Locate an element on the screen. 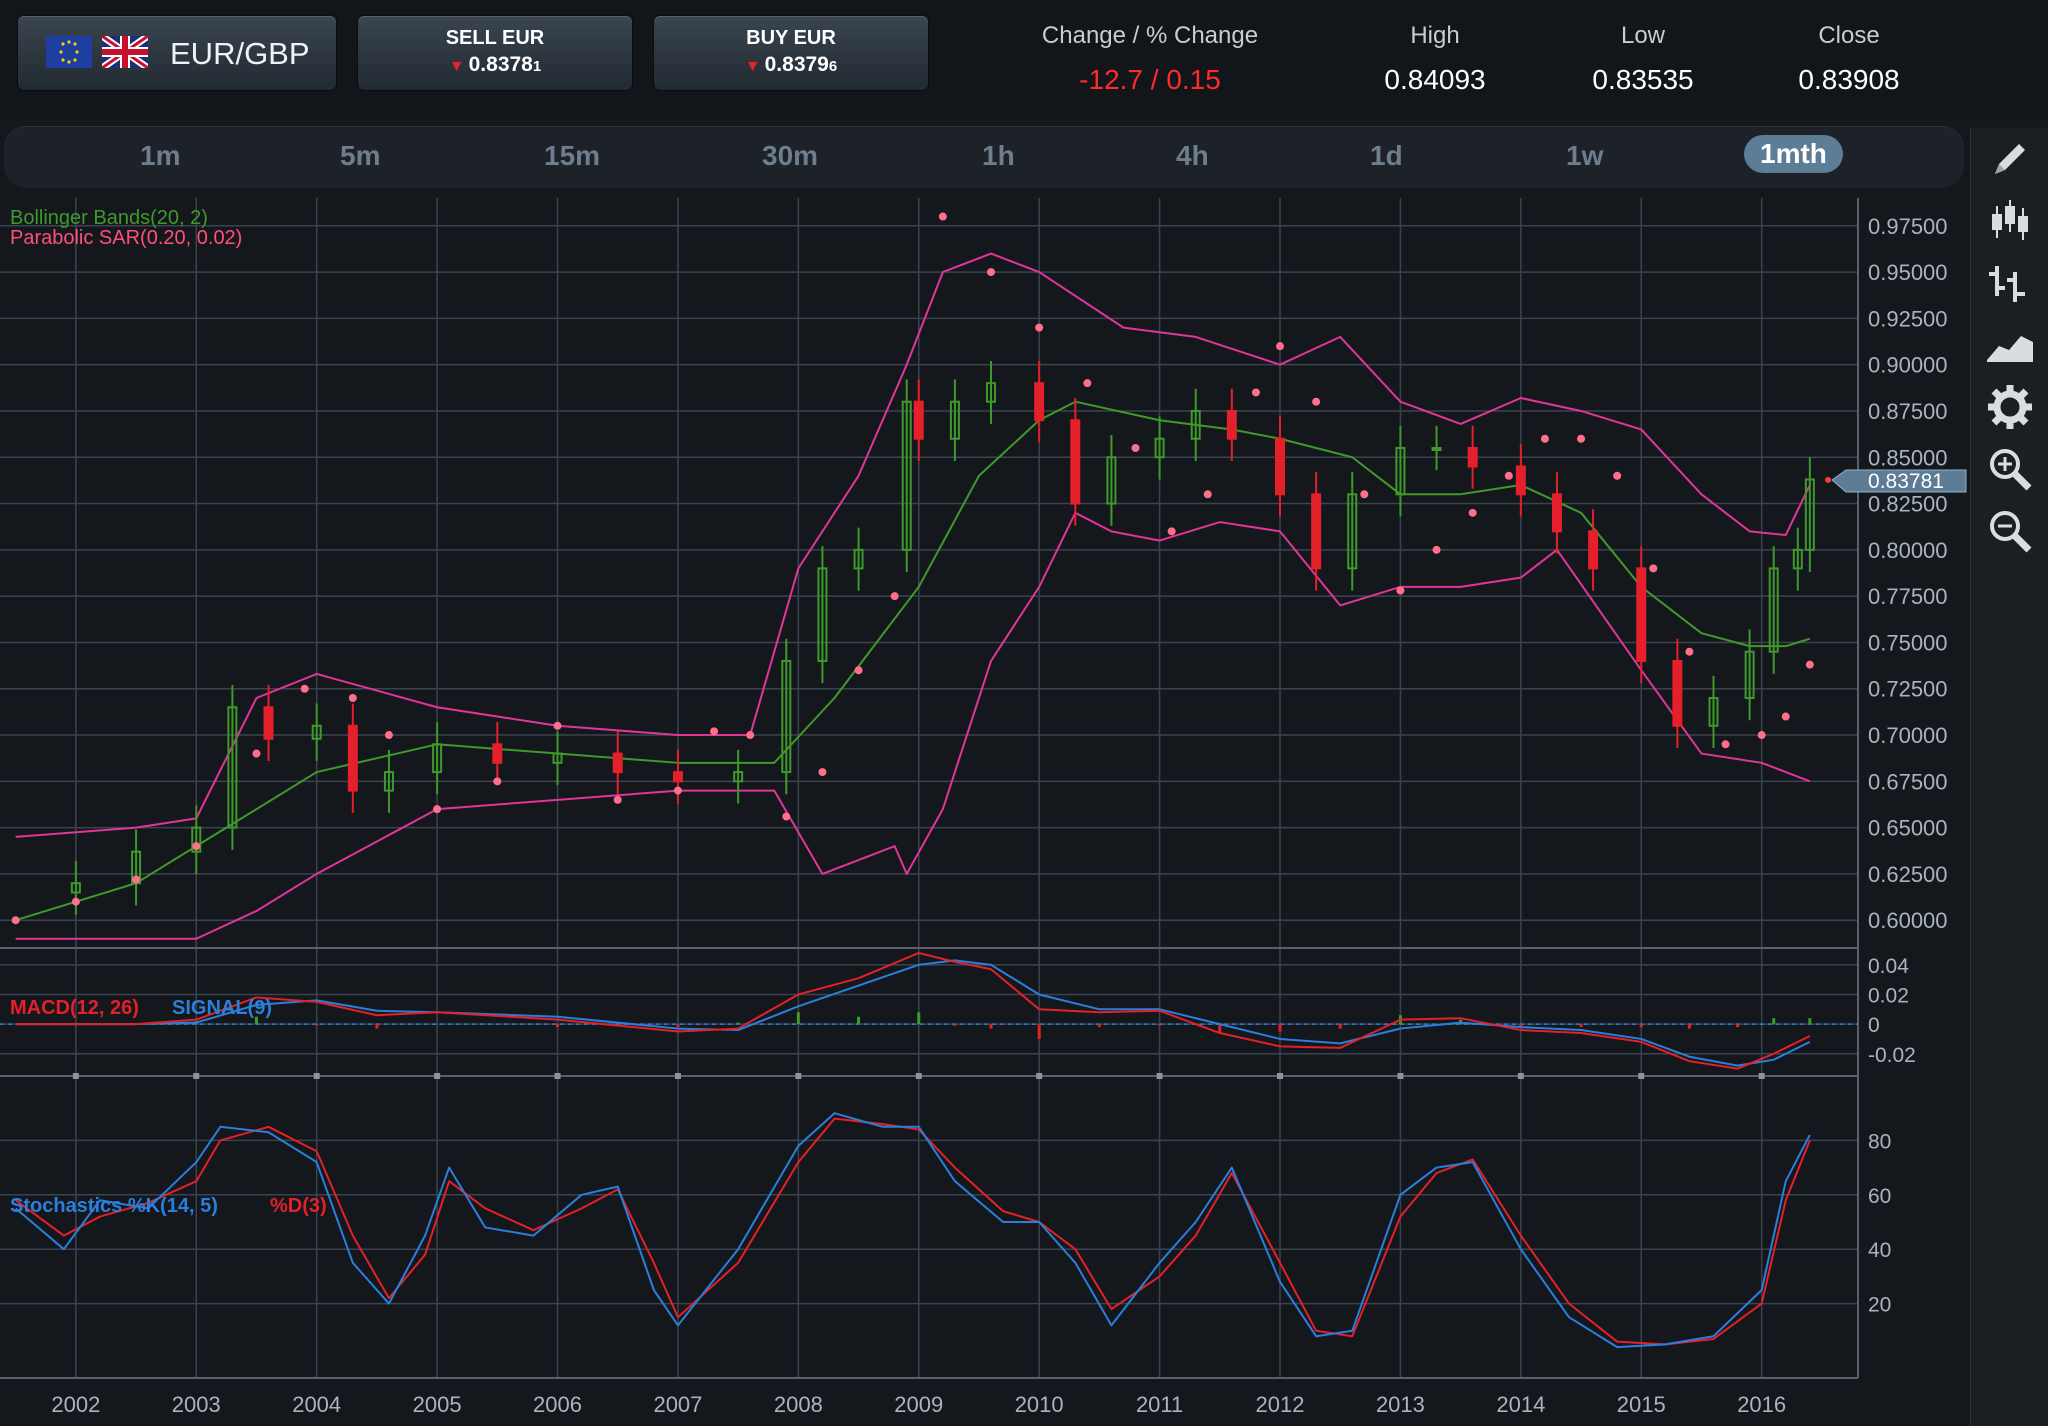  instrument-selector: EUR/GBP is located at coordinates (177, 53).